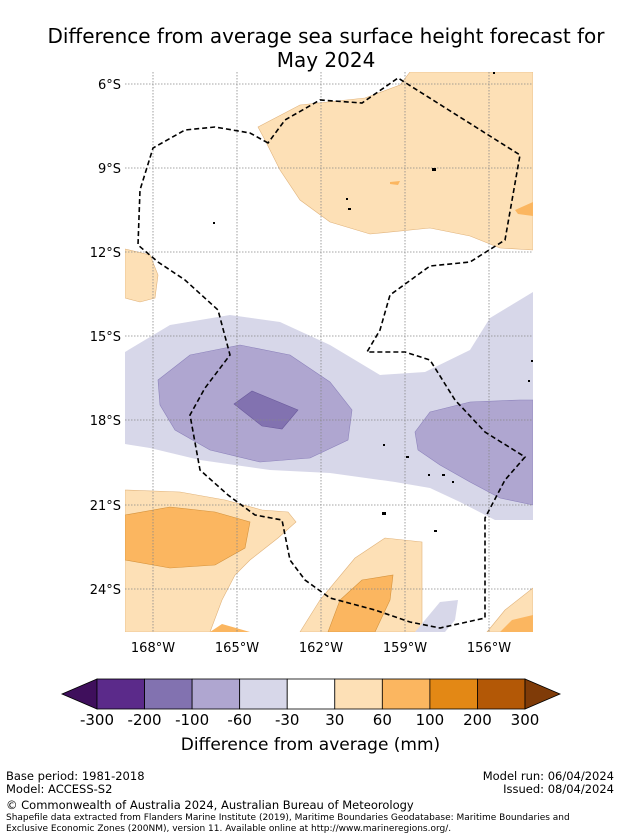 The width and height of the screenshot is (621, 839). I want to click on colorbar-tick-label: 30, so click(334, 720).